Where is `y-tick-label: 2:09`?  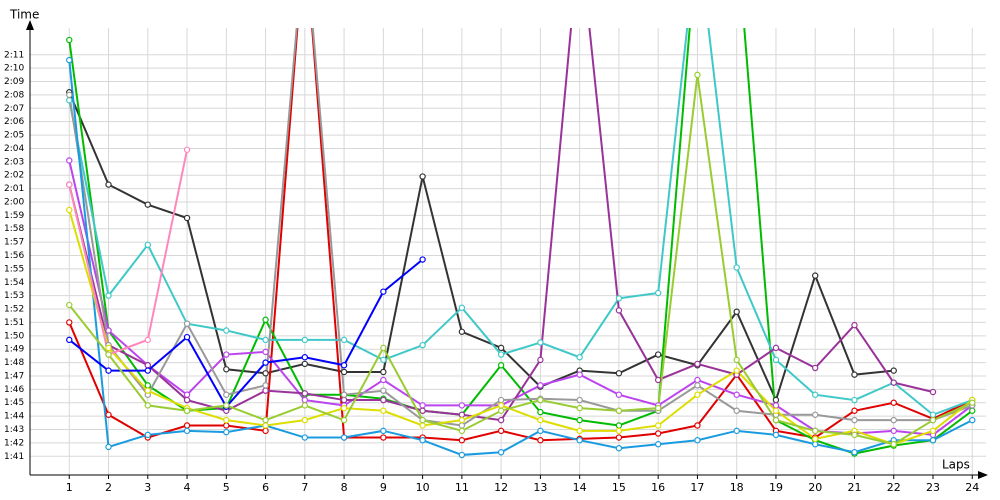 y-tick-label: 2:09 is located at coordinates (14, 82).